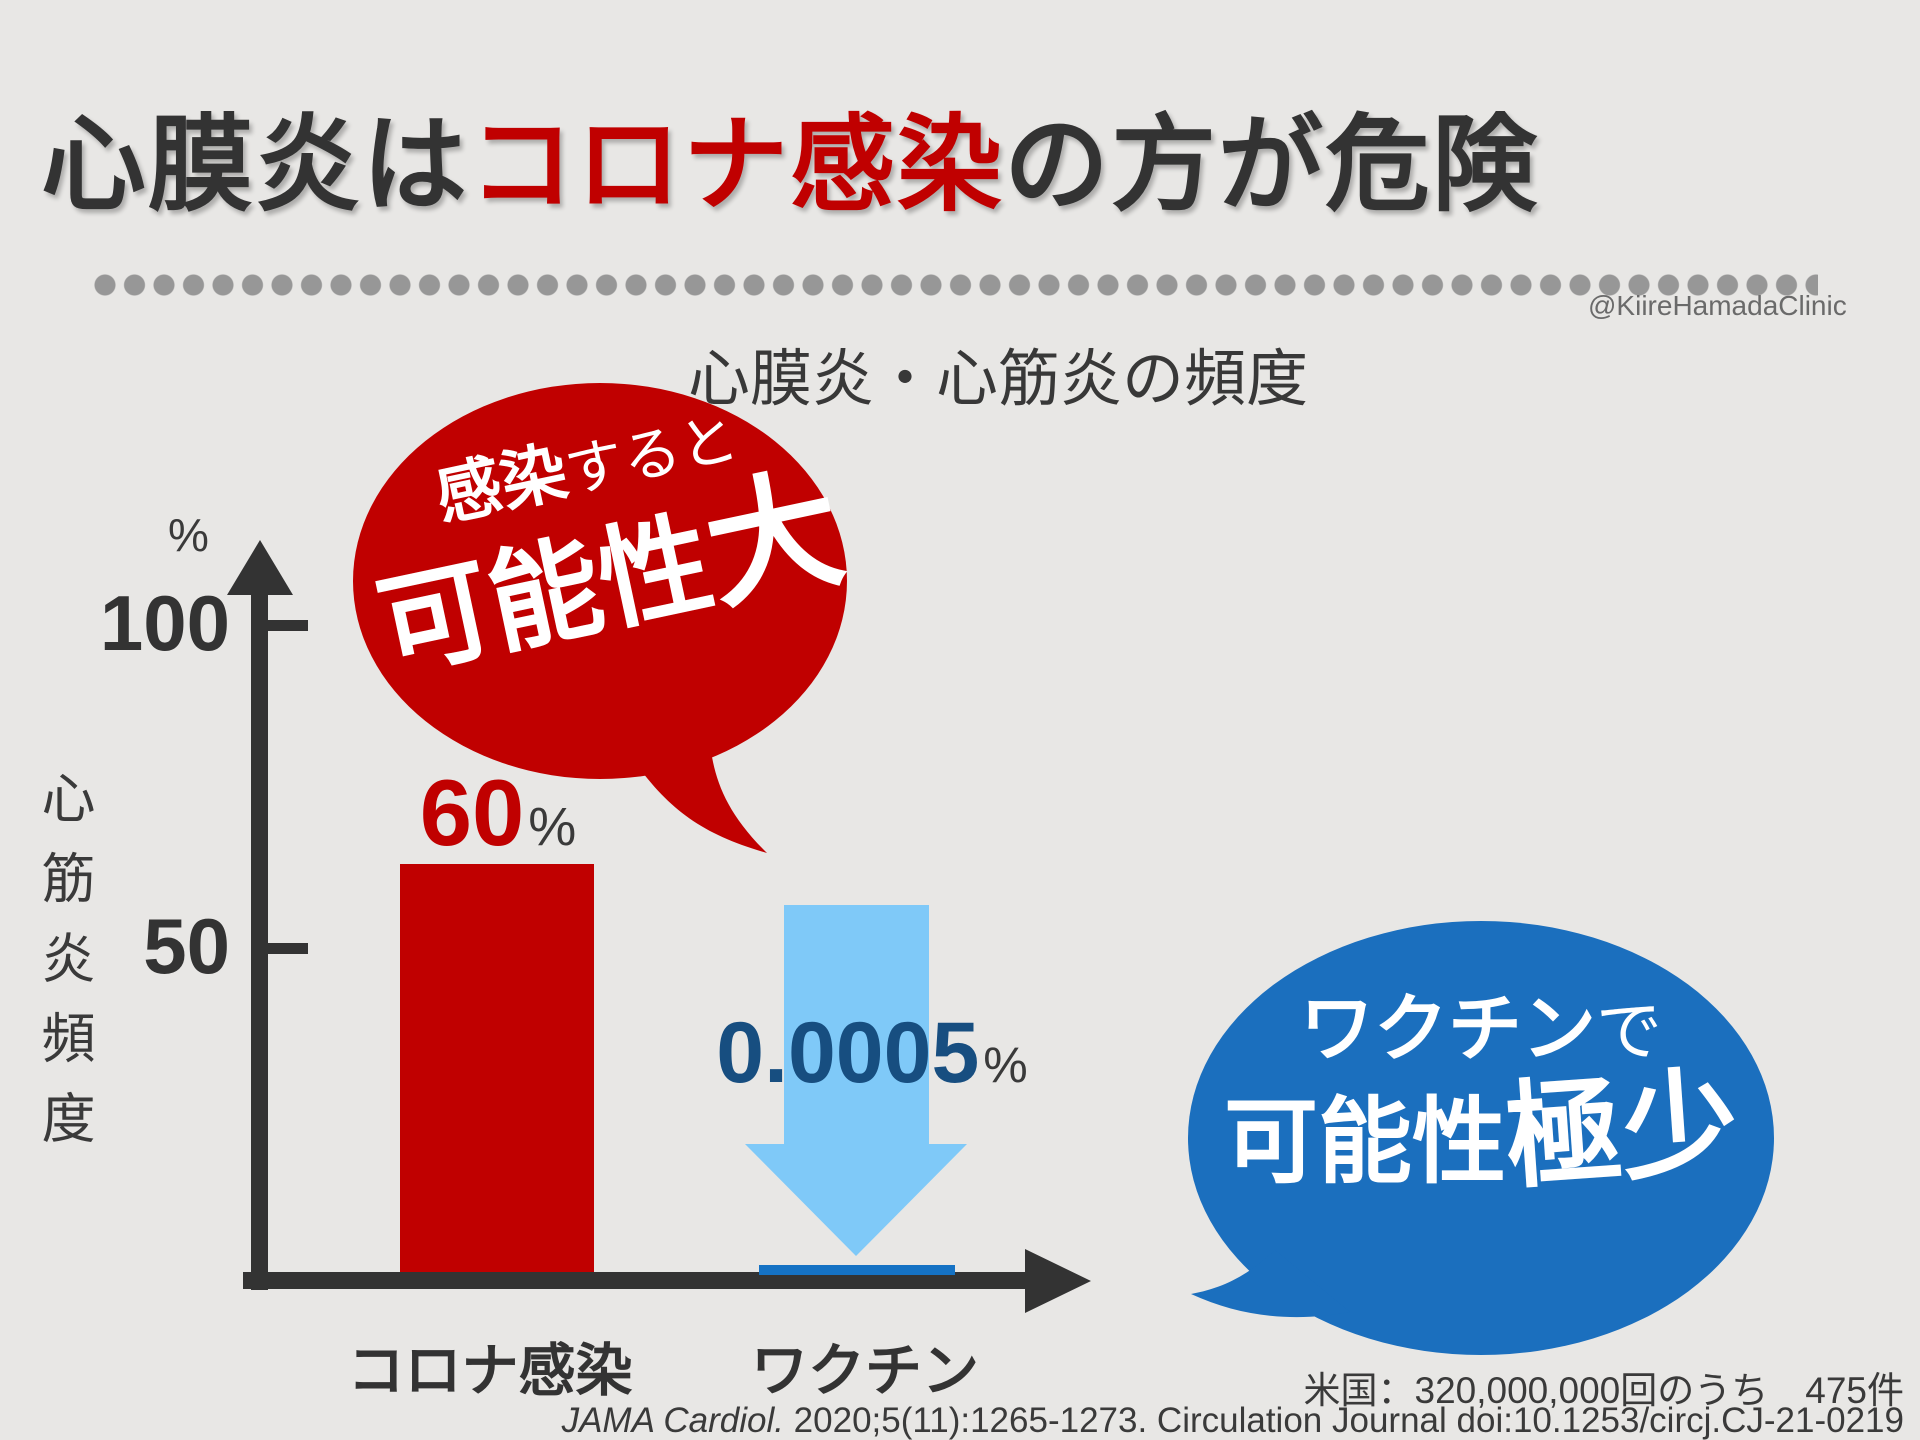  Describe the element at coordinates (1621, 1130) in the screenshot. I see `bubble-vaccine-line2-big: 極少` at that location.